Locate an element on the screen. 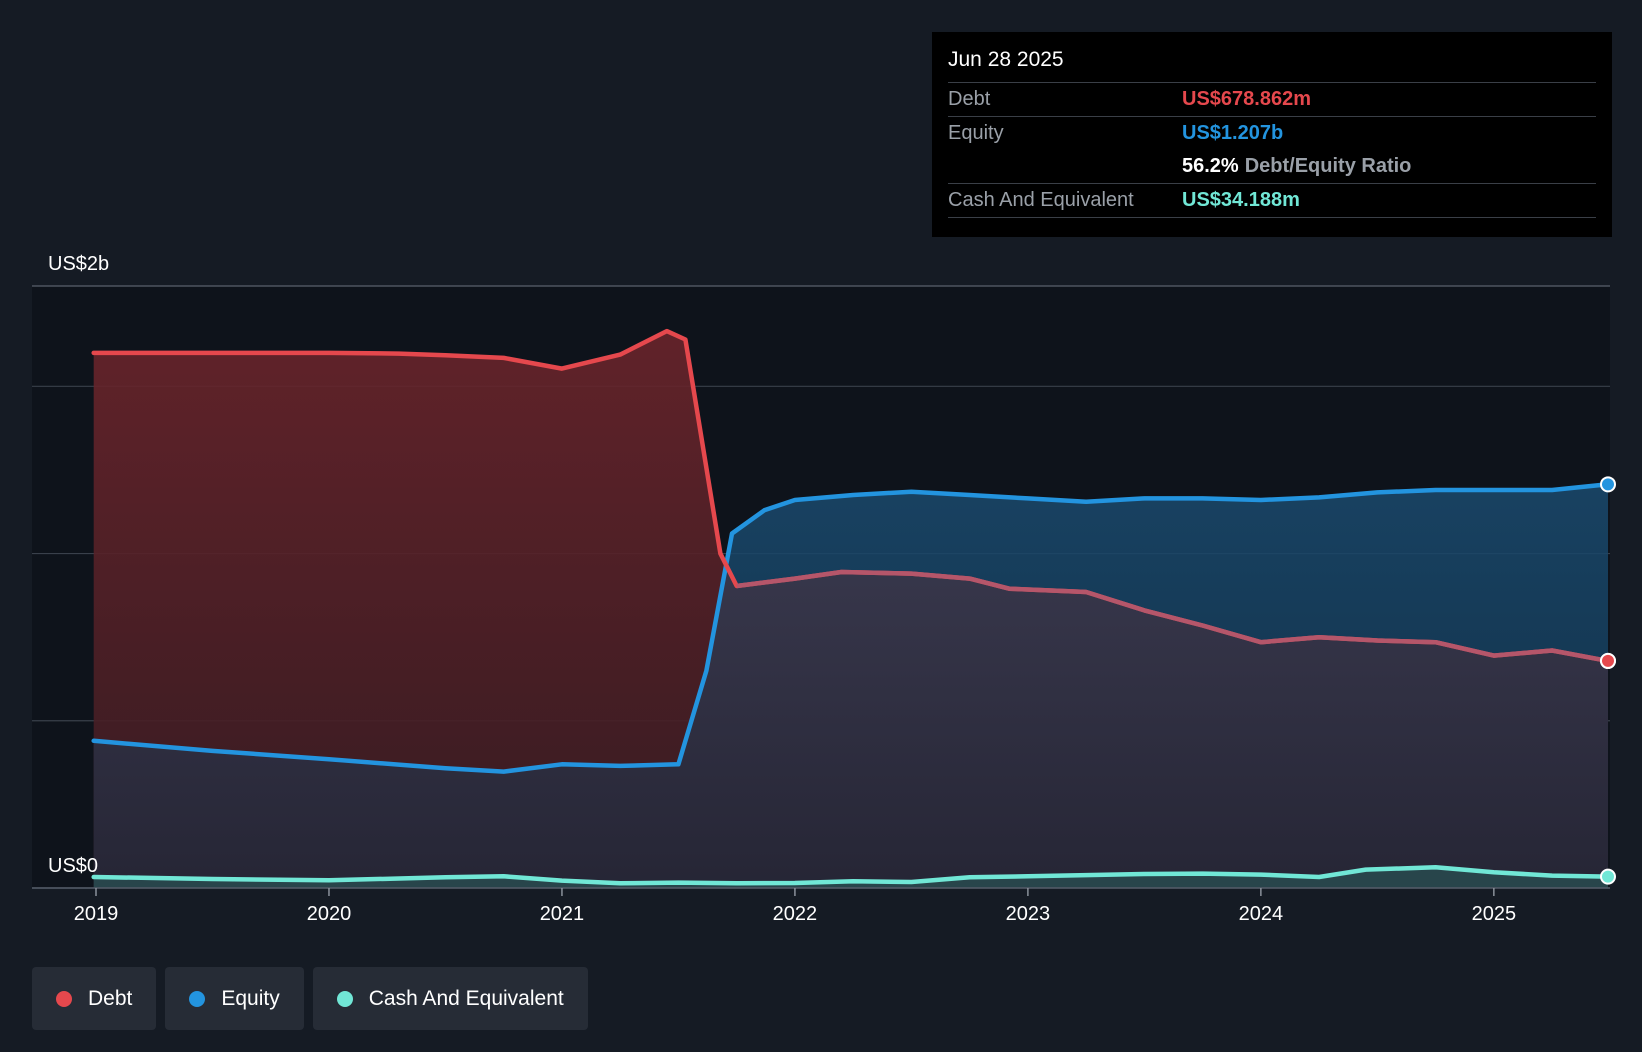 This screenshot has height=1052, width=1642. legend-item-equity: Equity is located at coordinates (234, 998).